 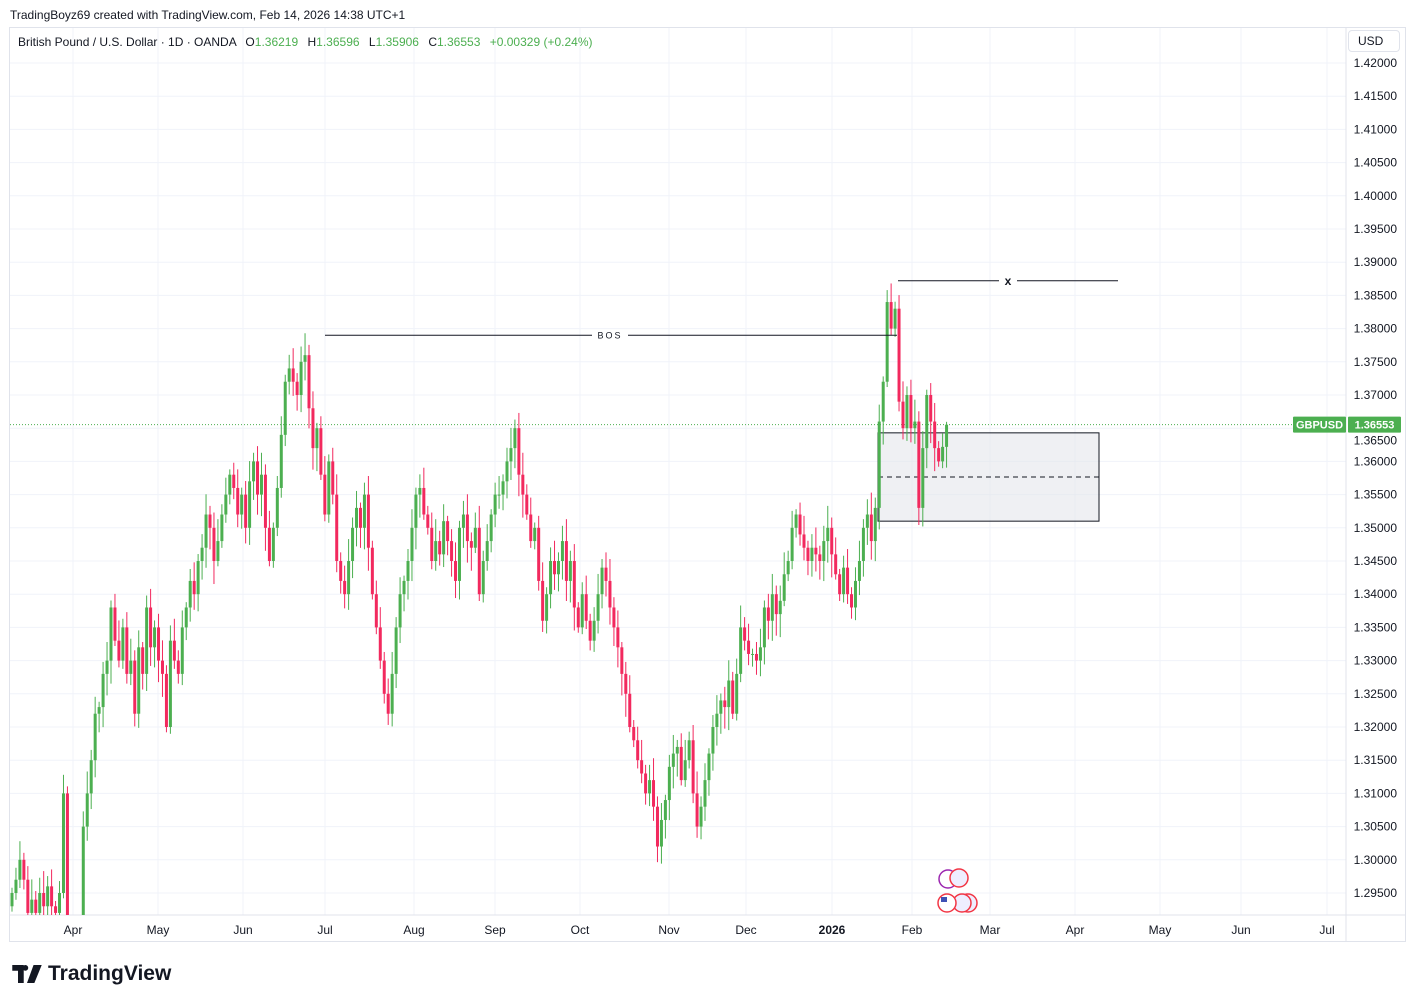 What do you see at coordinates (1319, 424) in the screenshot?
I see `price-tag-symbol-bg` at bounding box center [1319, 424].